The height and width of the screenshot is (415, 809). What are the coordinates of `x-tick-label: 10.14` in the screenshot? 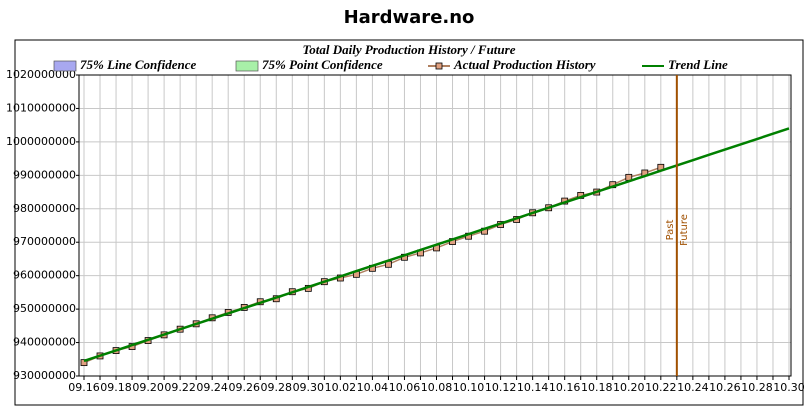 It's located at (533, 387).